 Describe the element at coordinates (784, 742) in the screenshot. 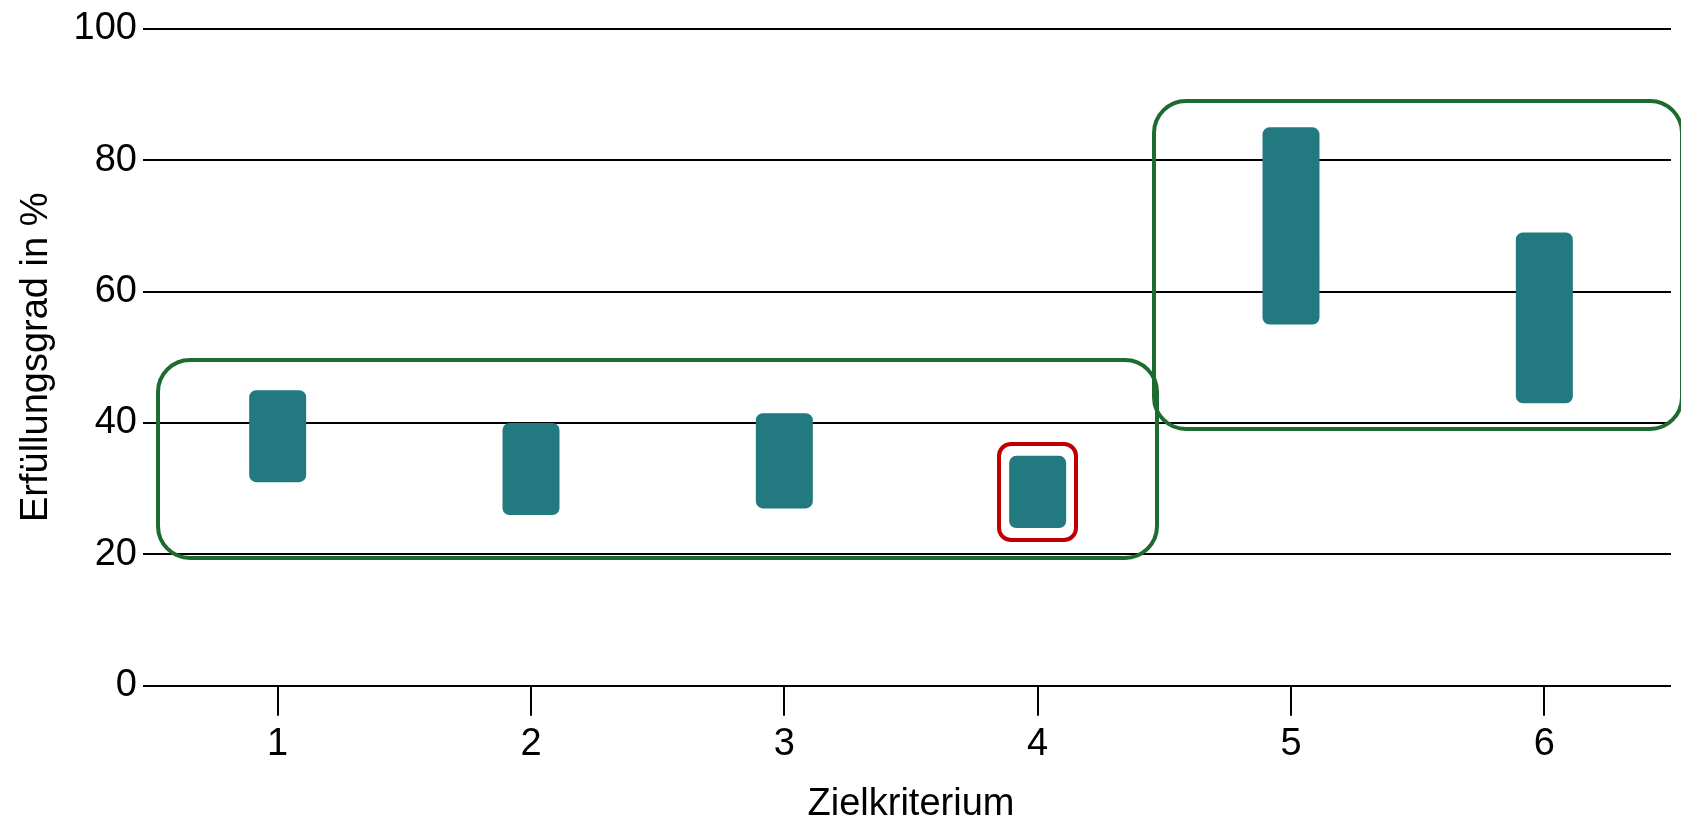

I see `x-tick-label: 3` at that location.